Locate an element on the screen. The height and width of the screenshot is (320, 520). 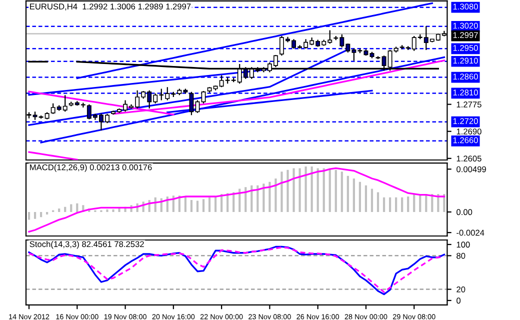
ref-line-label: 1.2997 is located at coordinates (465, 35).